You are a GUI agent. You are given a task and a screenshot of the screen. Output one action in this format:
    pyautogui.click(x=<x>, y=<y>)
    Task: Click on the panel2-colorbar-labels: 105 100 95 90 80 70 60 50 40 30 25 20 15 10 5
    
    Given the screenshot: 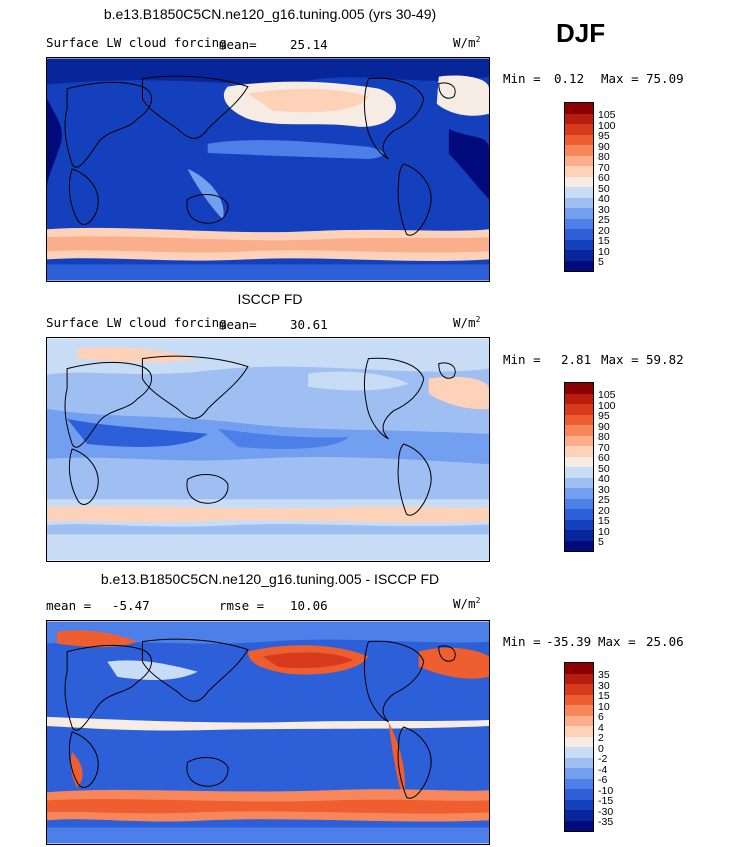 What is the action you would take?
    pyautogui.click(x=618, y=475)
    